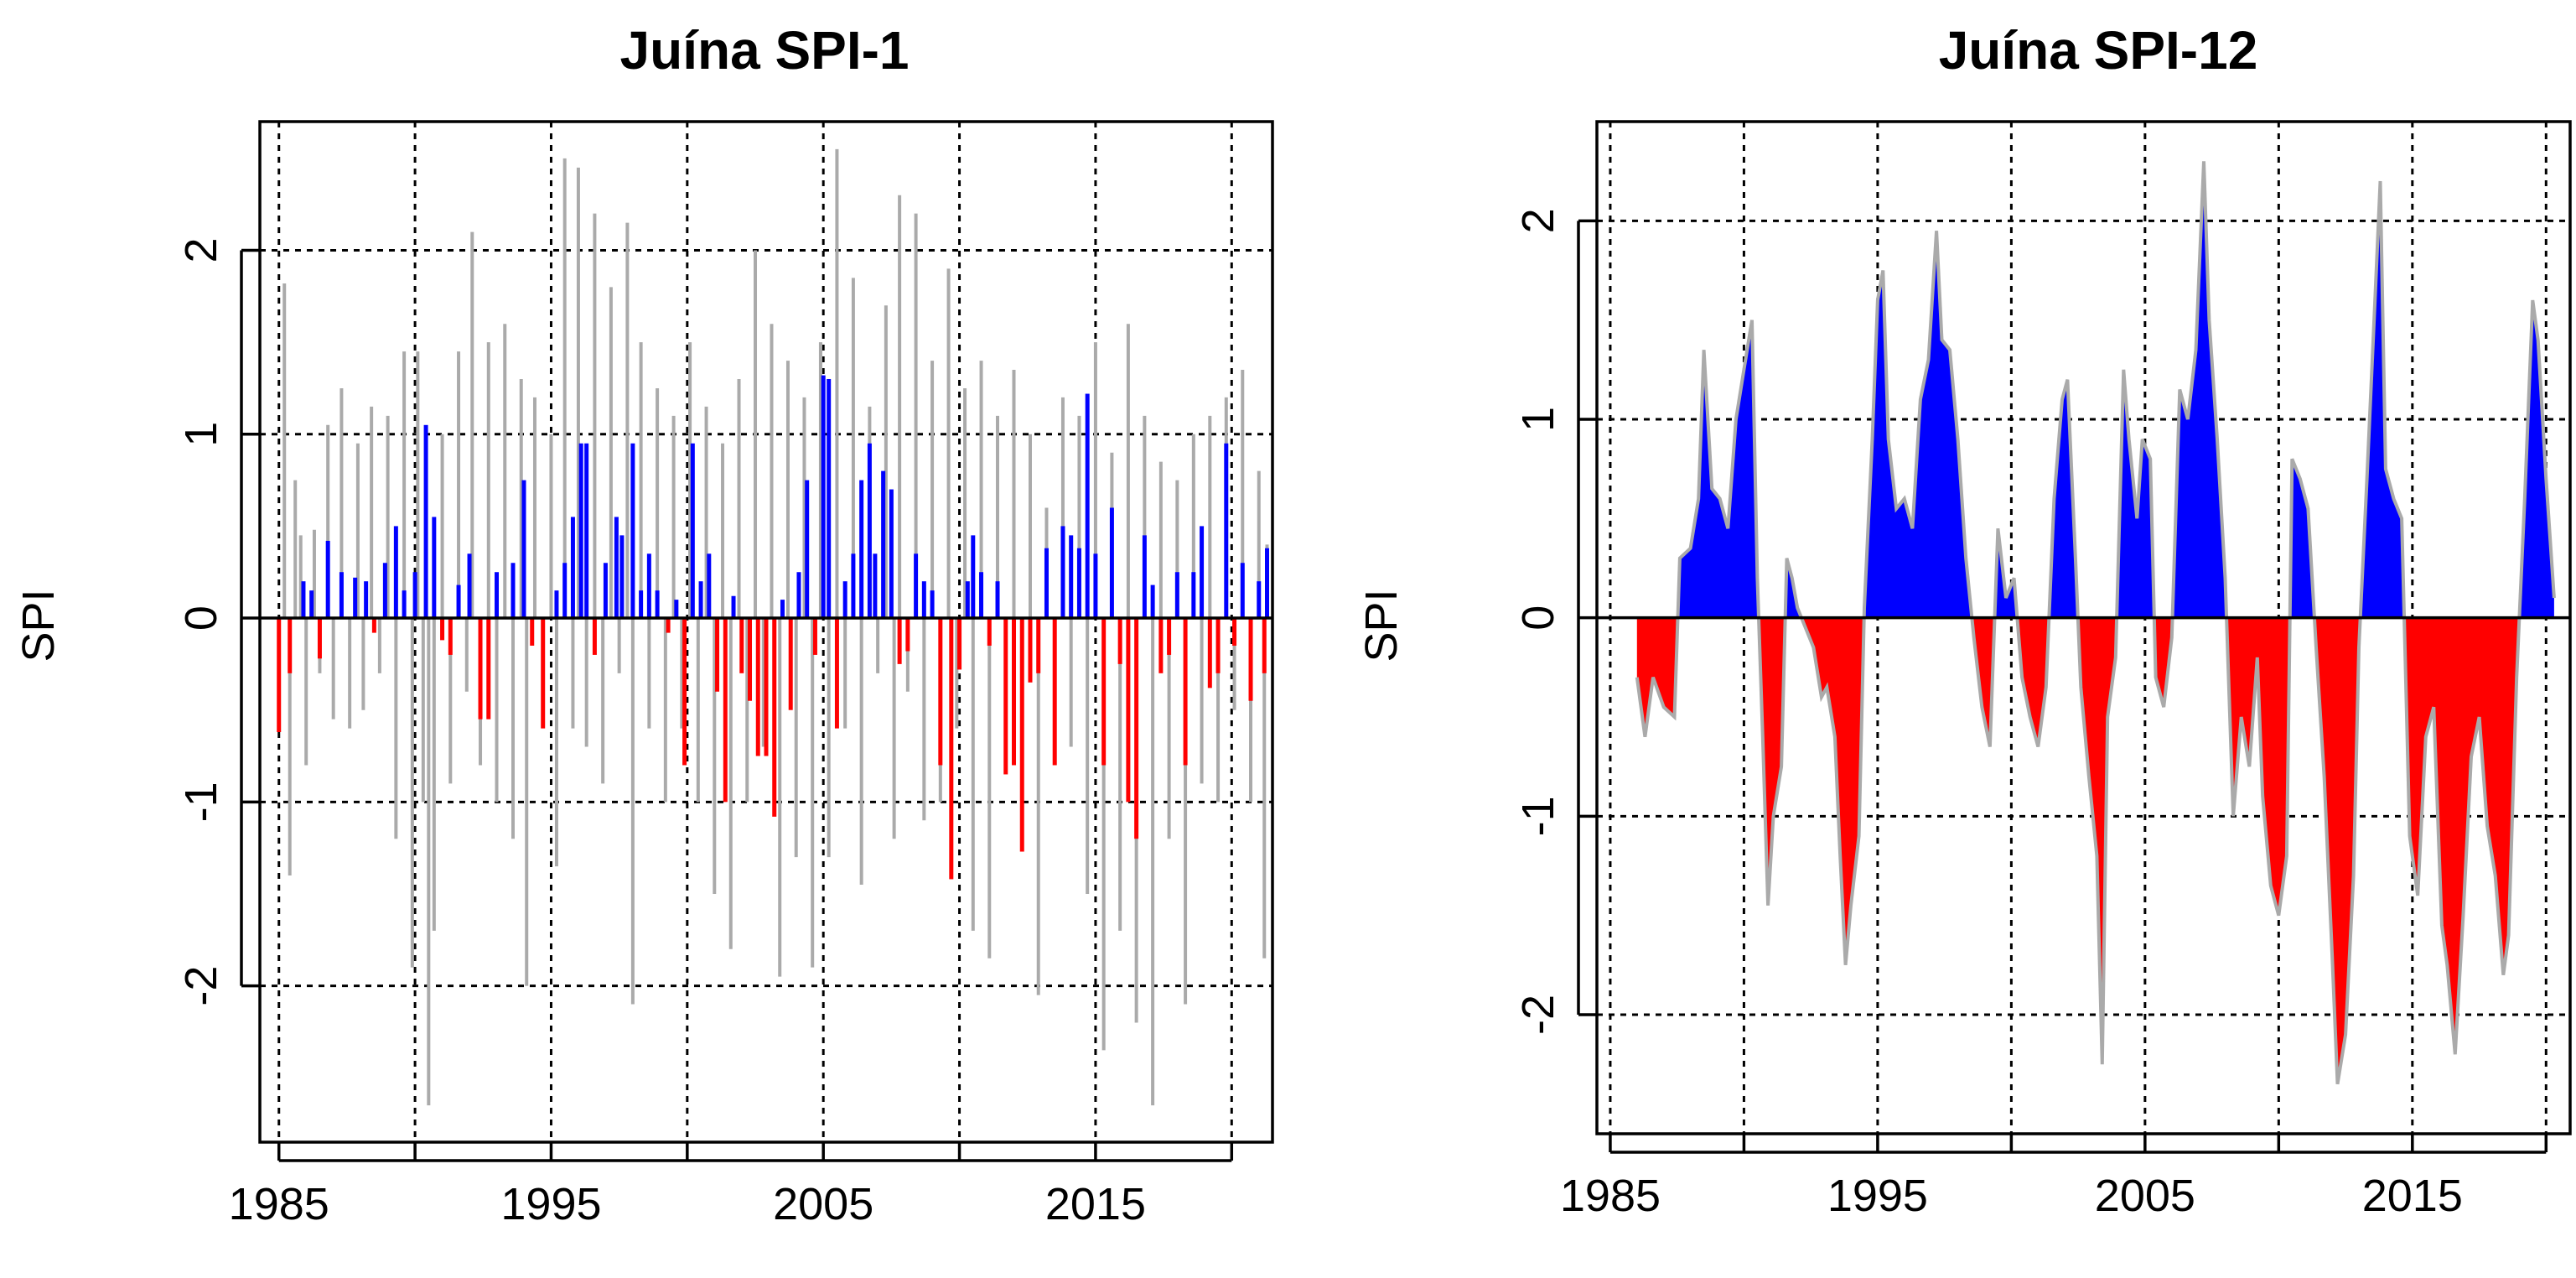 This screenshot has height=1278, width=2576. I want to click on spi-1-y-tick-label: -1, so click(201, 802).